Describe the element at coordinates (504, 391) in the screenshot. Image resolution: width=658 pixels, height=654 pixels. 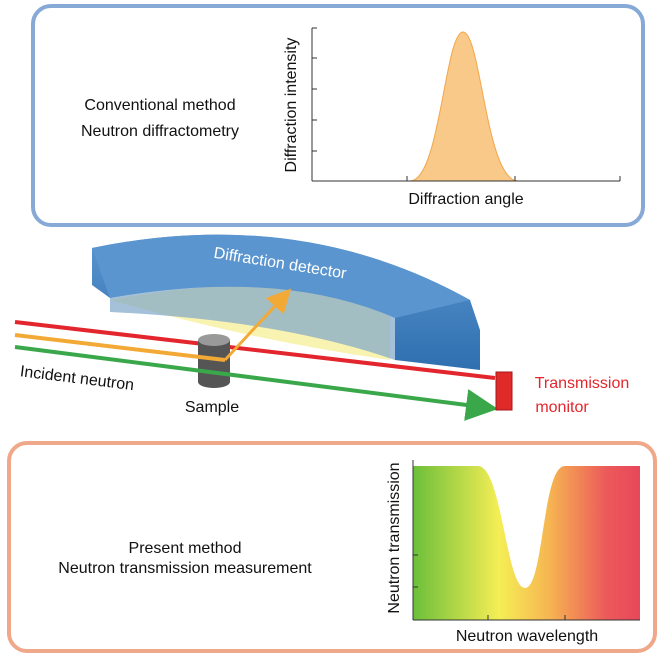
I see `monitor` at that location.